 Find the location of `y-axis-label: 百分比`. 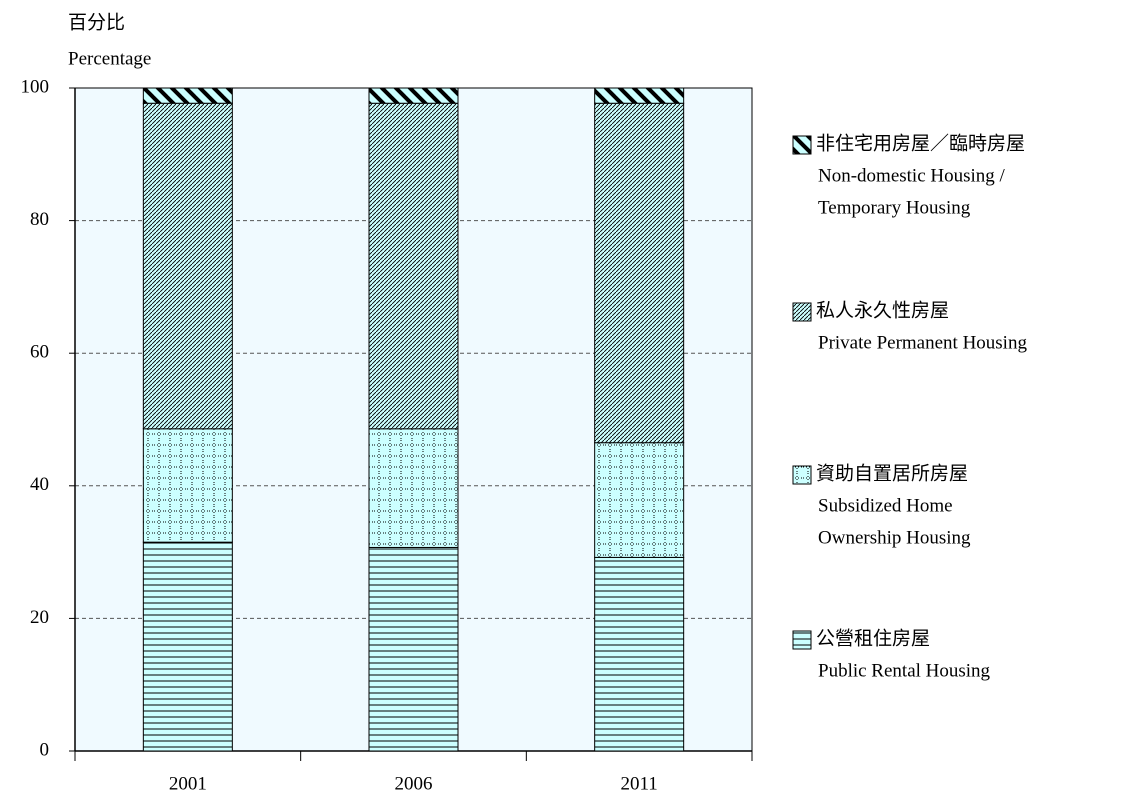

y-axis-label: 百分比 is located at coordinates (96, 22).